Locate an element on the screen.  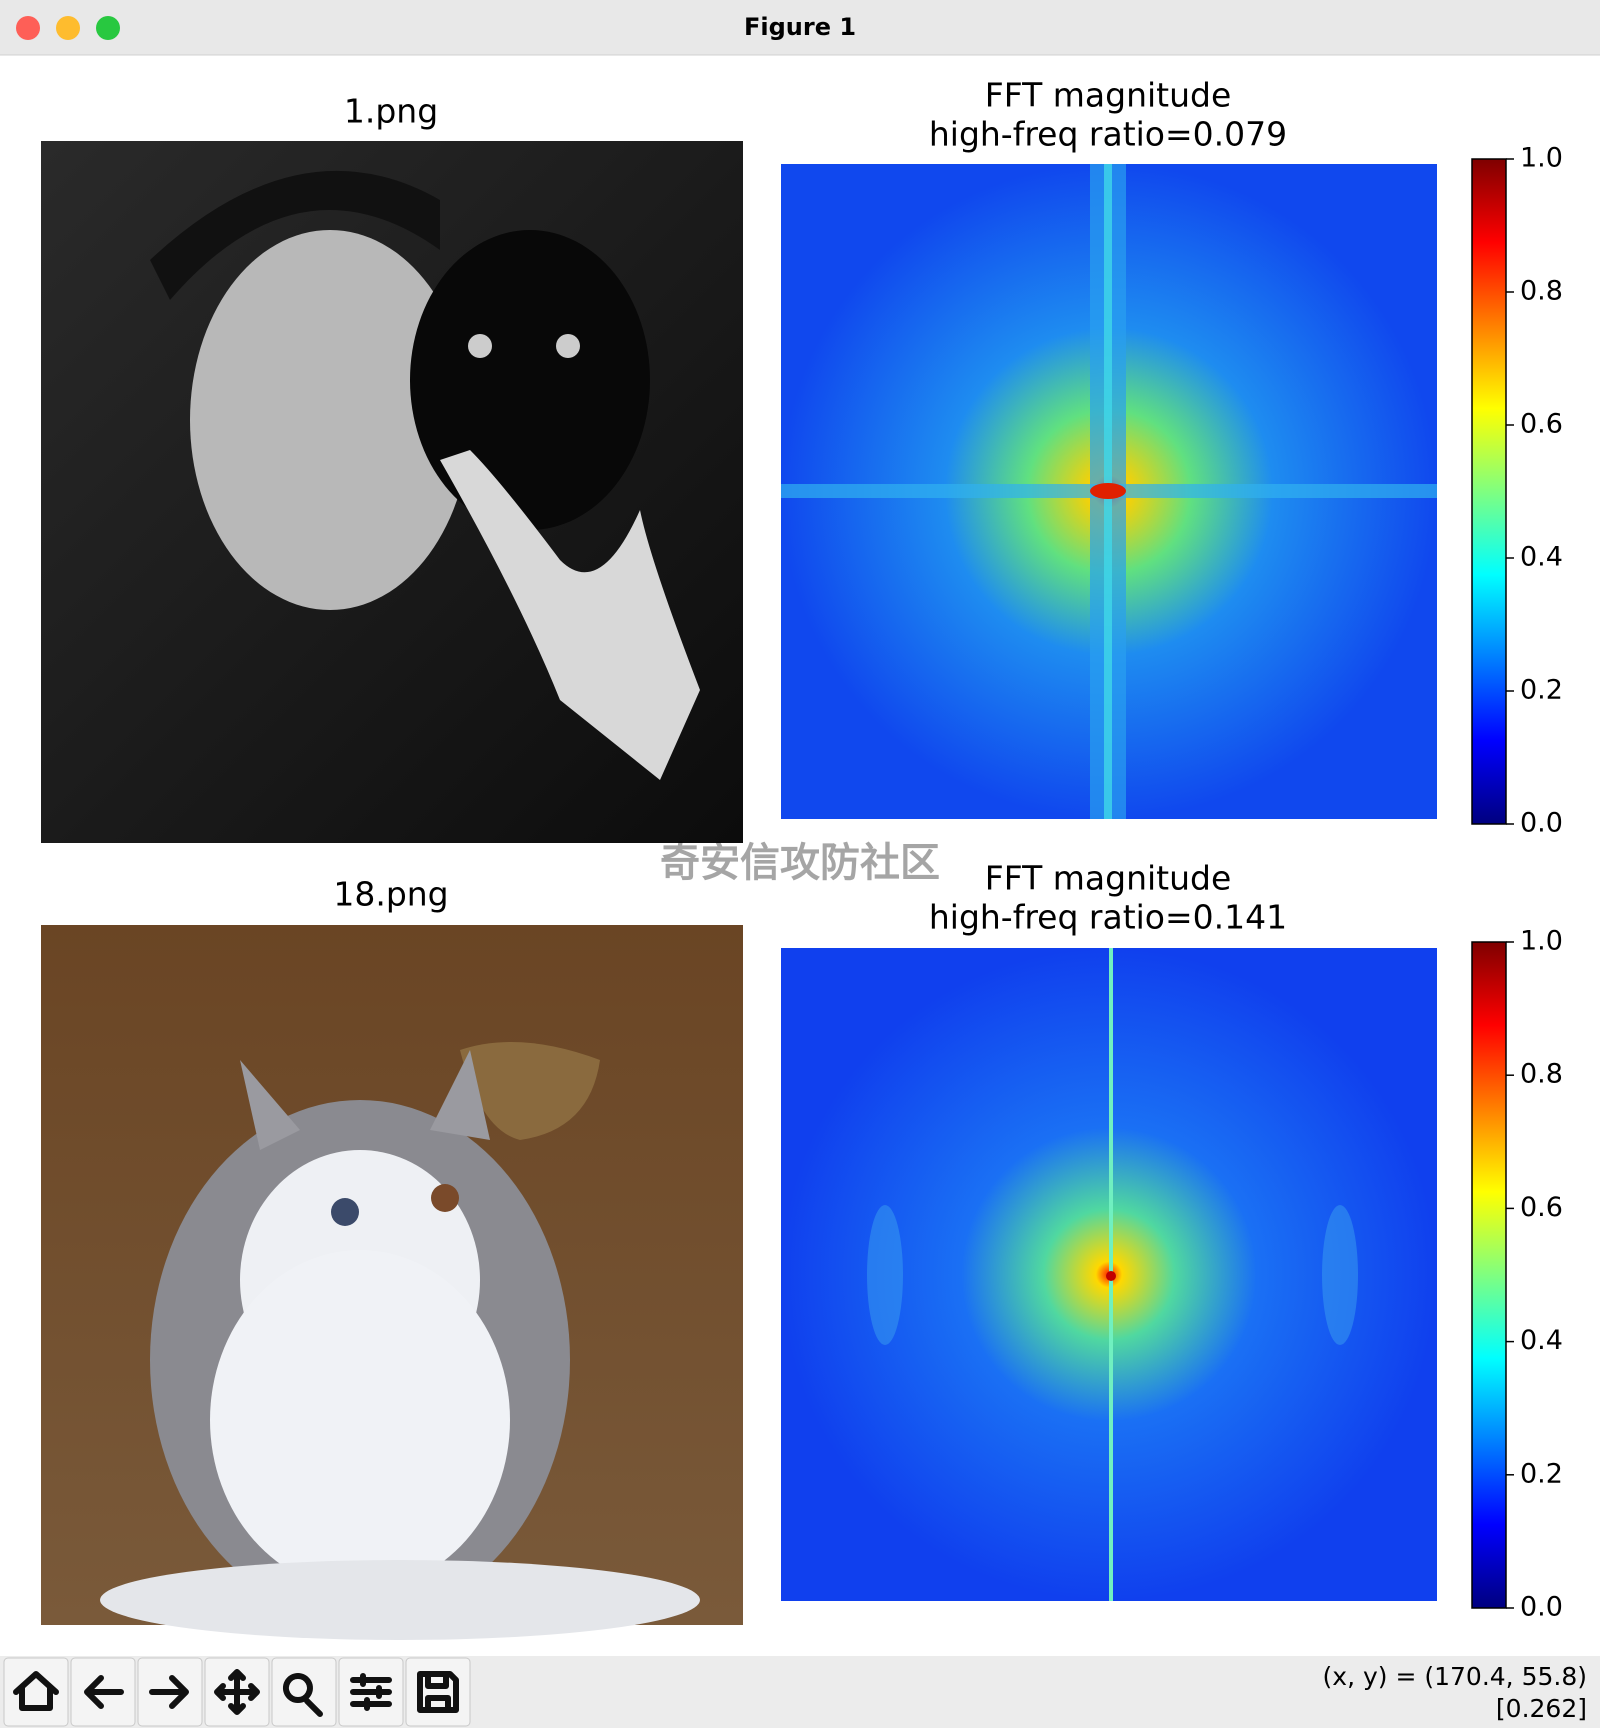
subplot-title: high-freq ratio=0.141 is located at coordinates (1108, 917).